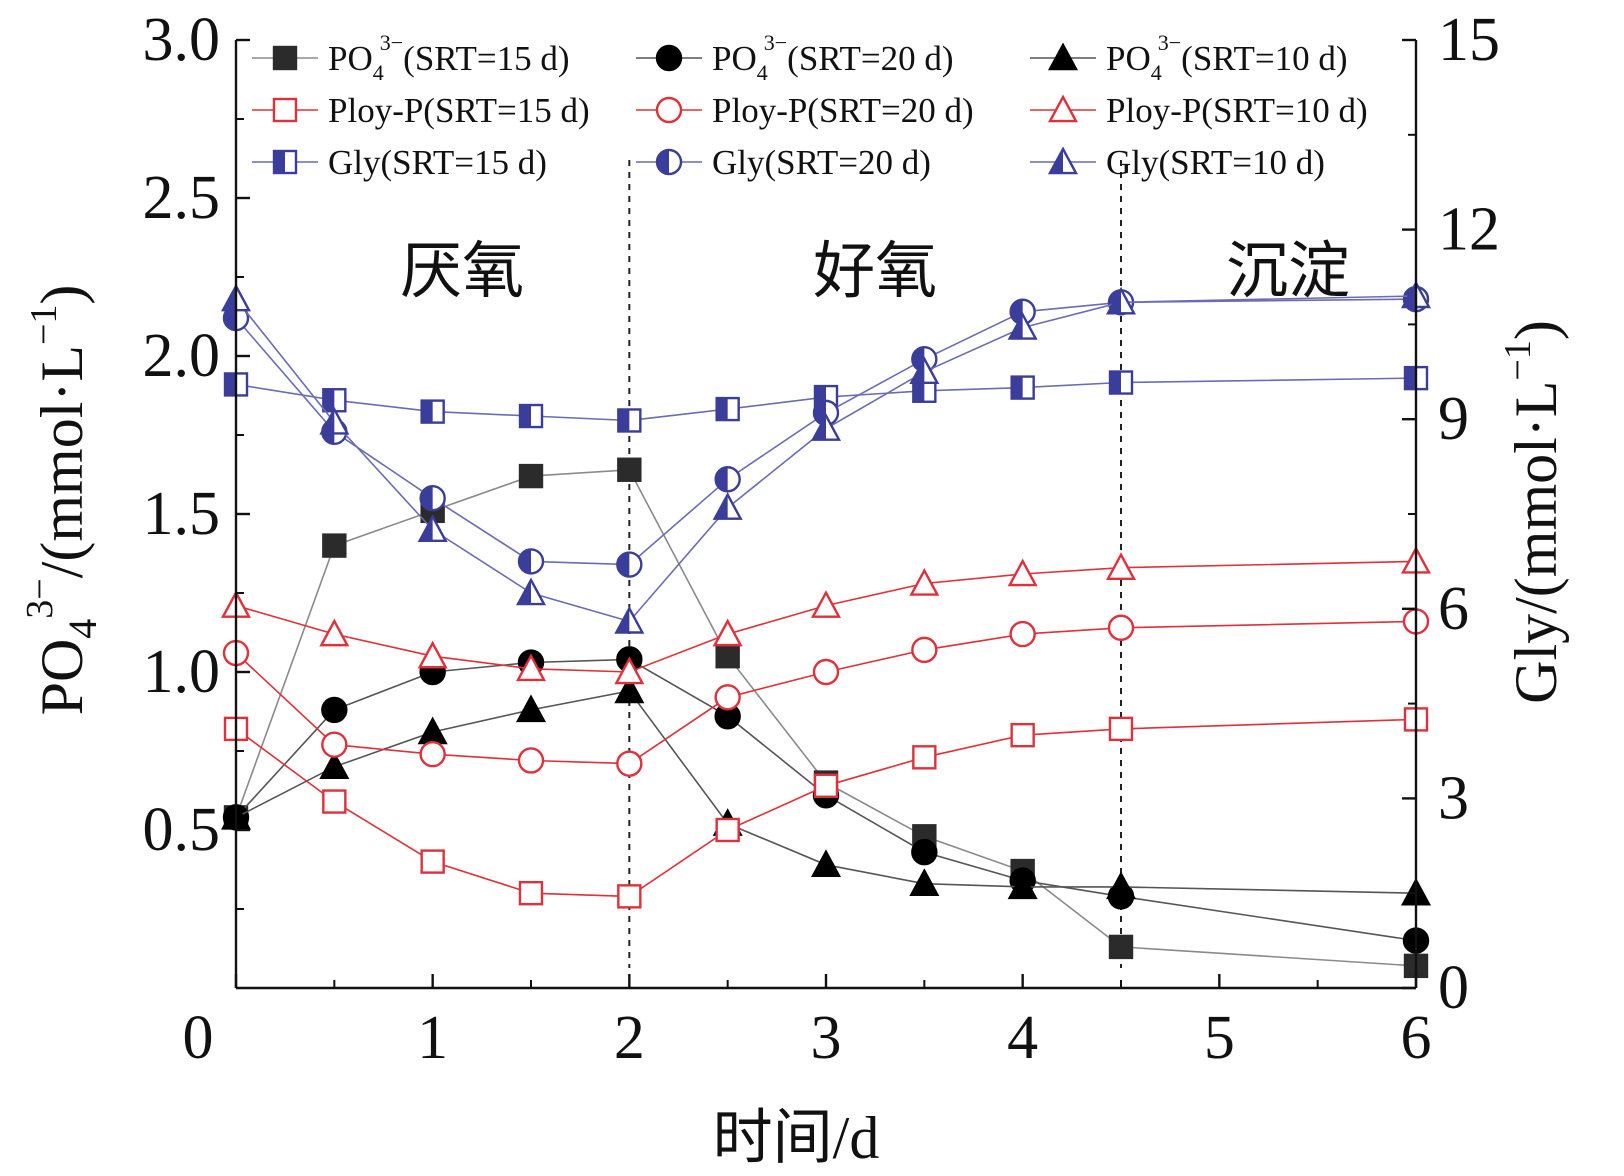 The width and height of the screenshot is (1624, 1176). I want to click on legend-label-main: Gly(SRT=20 d), so click(821, 162).